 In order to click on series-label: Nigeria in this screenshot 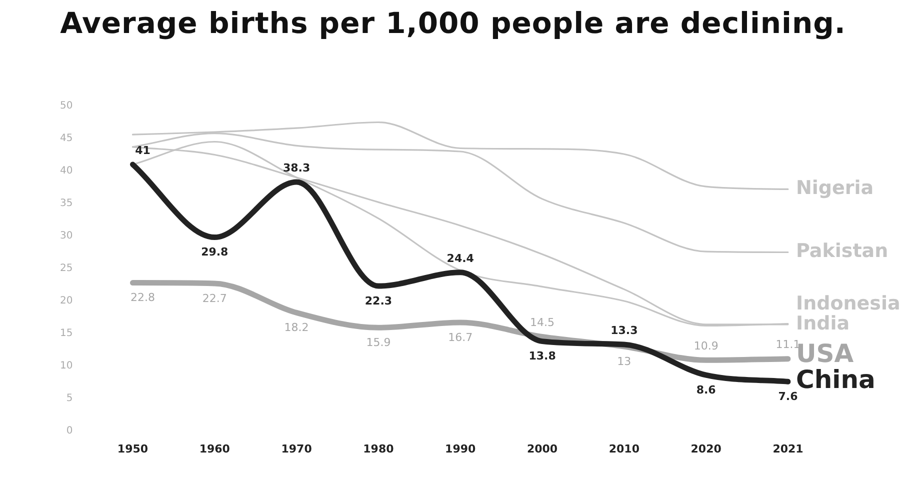, I will do `click(835, 188)`.